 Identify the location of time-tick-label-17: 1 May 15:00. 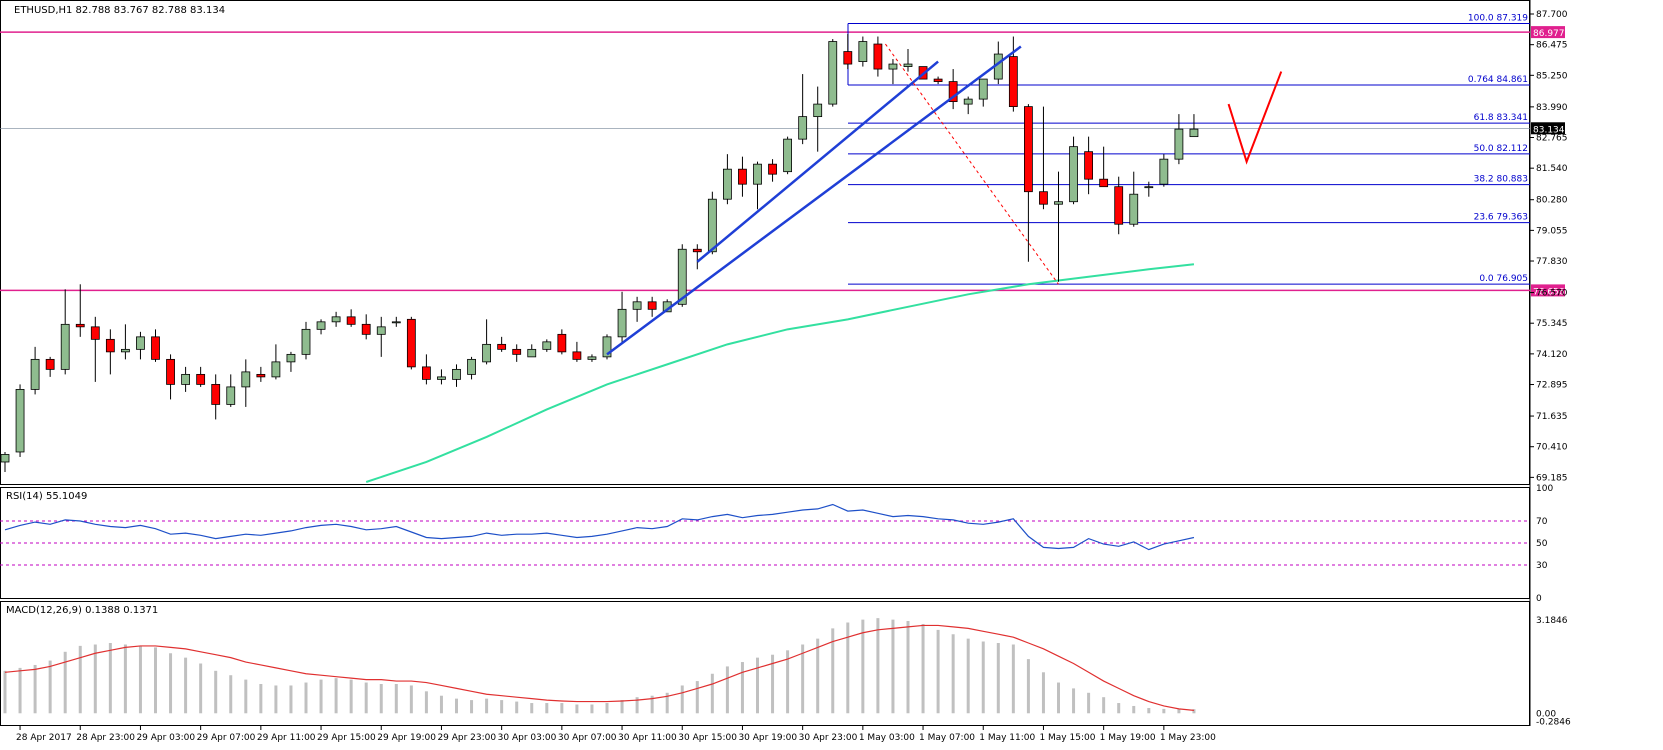
(1067, 738).